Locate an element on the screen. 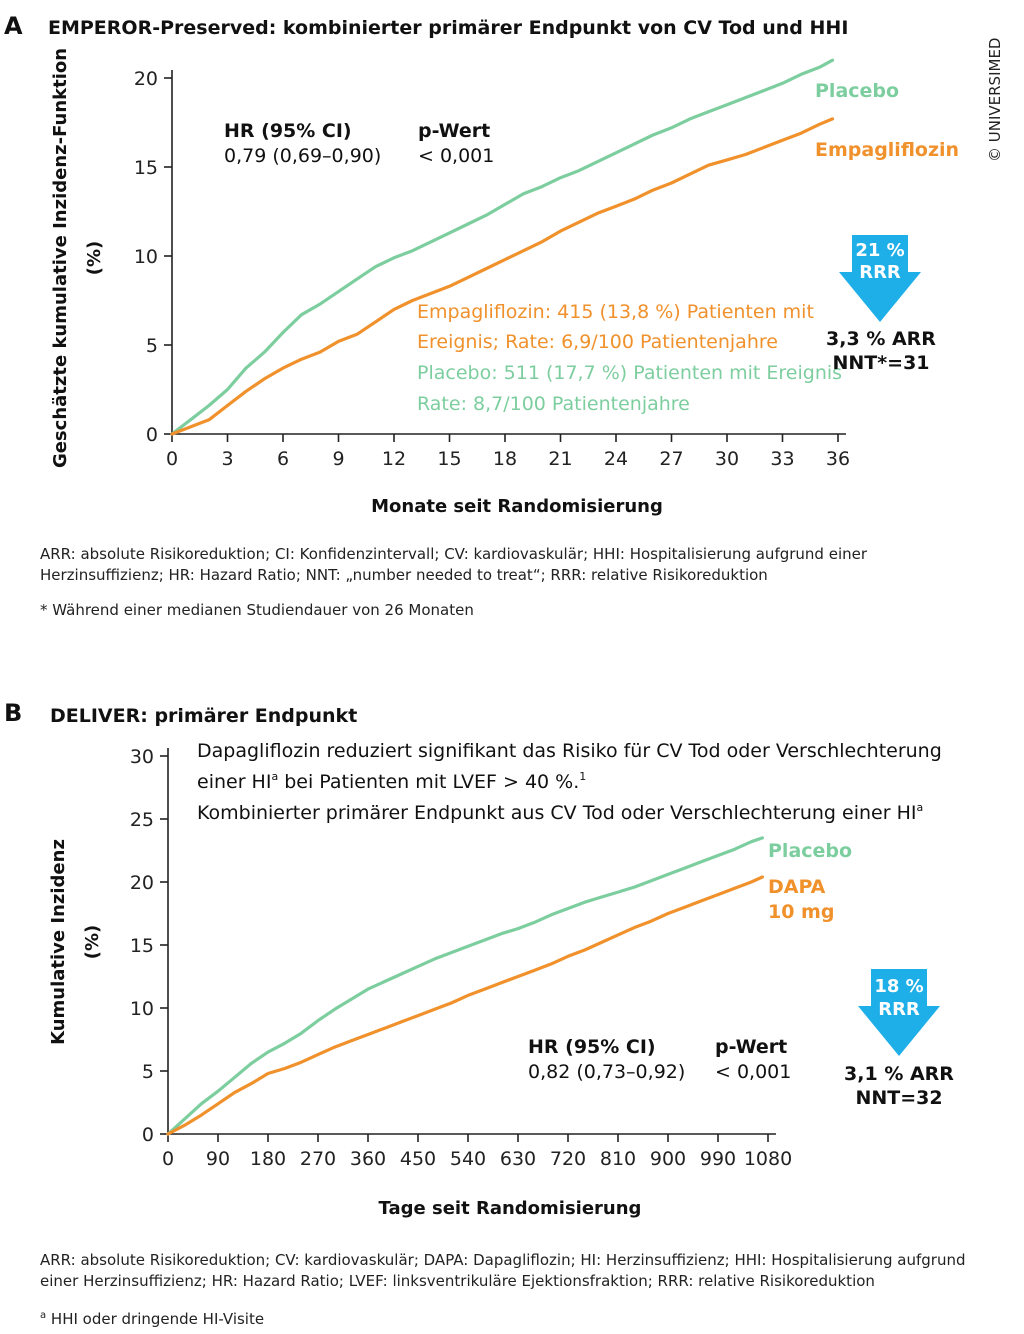 This screenshot has height=1334, width=1024. panel-a-x-tick-label: 24 is located at coordinates (616, 459).